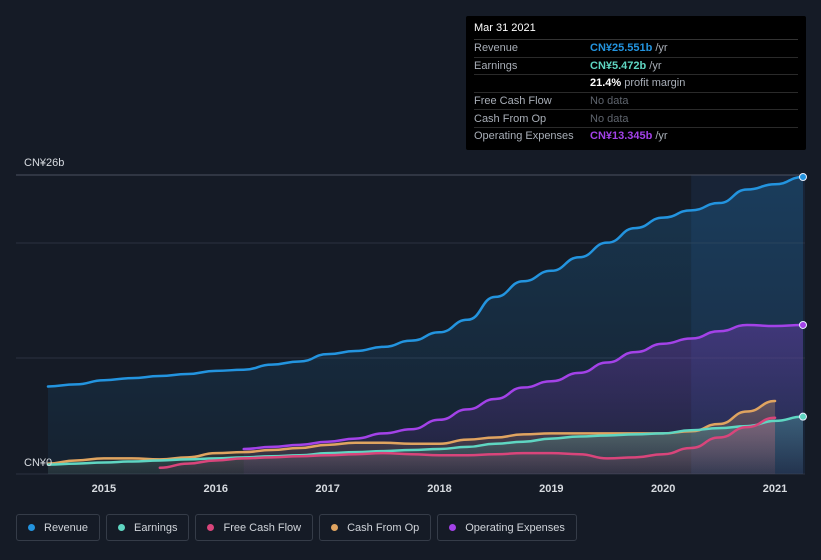 The height and width of the screenshot is (560, 821). What do you see at coordinates (156, 527) in the screenshot?
I see `legend-label: Earnings` at bounding box center [156, 527].